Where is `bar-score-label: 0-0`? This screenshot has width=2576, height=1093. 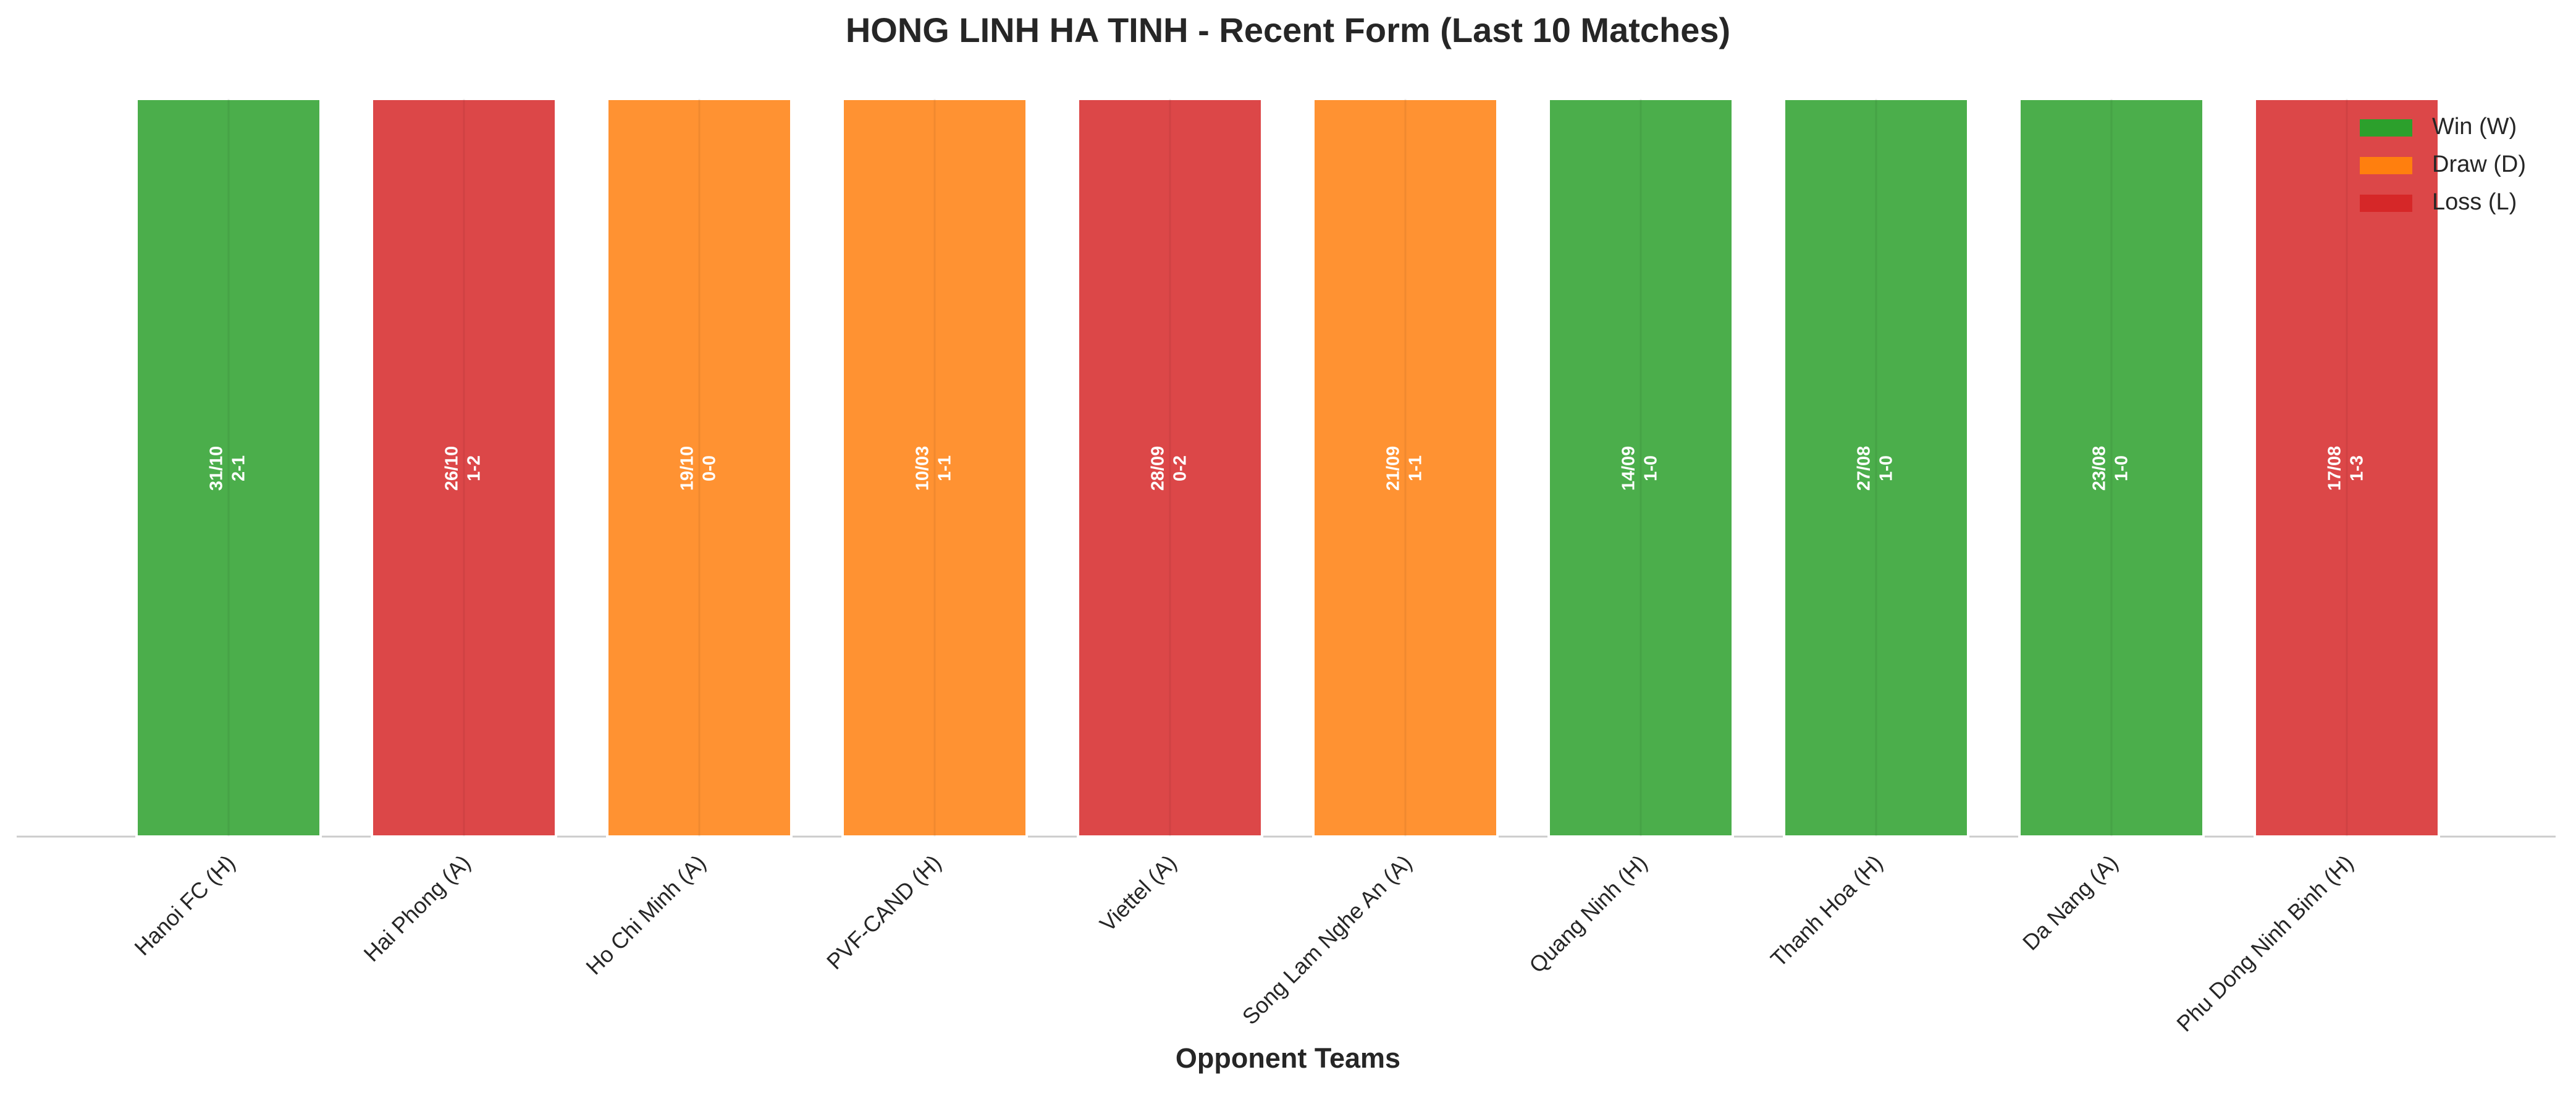
bar-score-label: 0-0 is located at coordinates (710, 468).